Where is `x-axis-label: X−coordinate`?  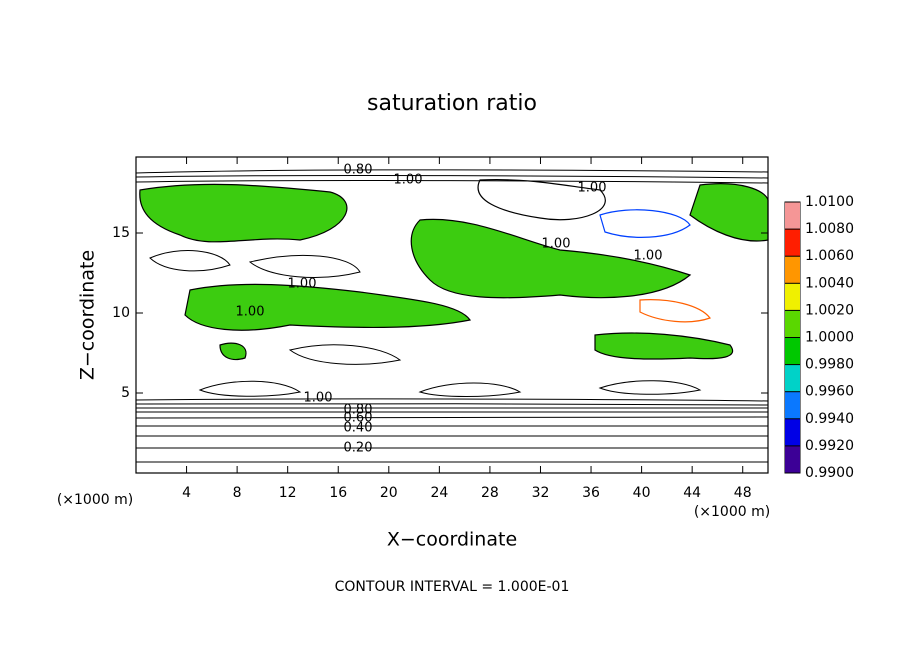
x-axis-label: X−coordinate is located at coordinates (452, 540).